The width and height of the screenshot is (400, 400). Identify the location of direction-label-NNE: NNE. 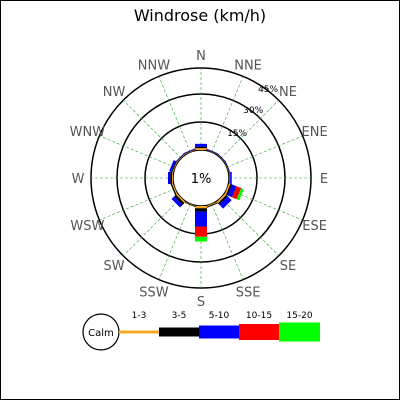
(248, 65).